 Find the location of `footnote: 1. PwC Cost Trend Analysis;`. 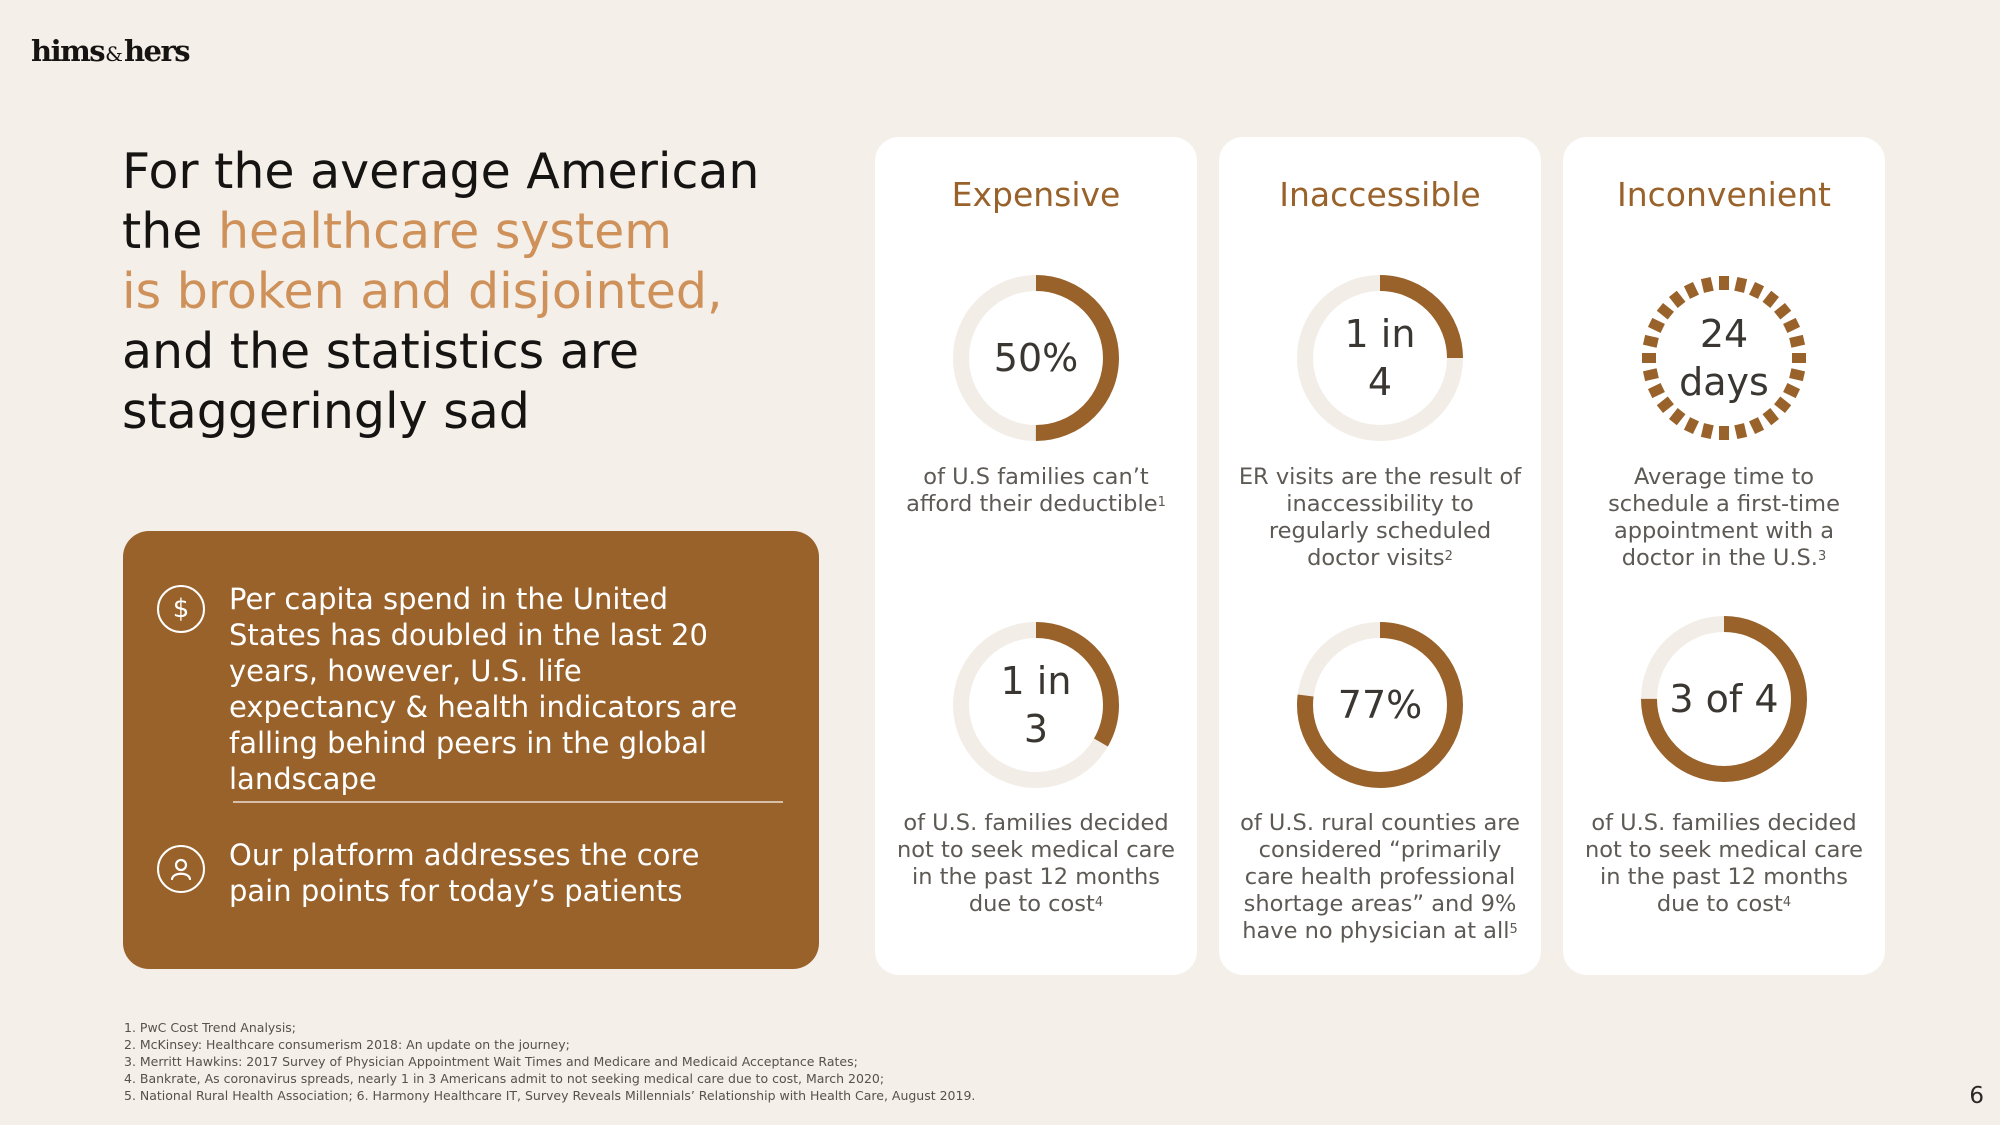

footnote: 1. PwC Cost Trend Analysis; is located at coordinates (210, 1027).